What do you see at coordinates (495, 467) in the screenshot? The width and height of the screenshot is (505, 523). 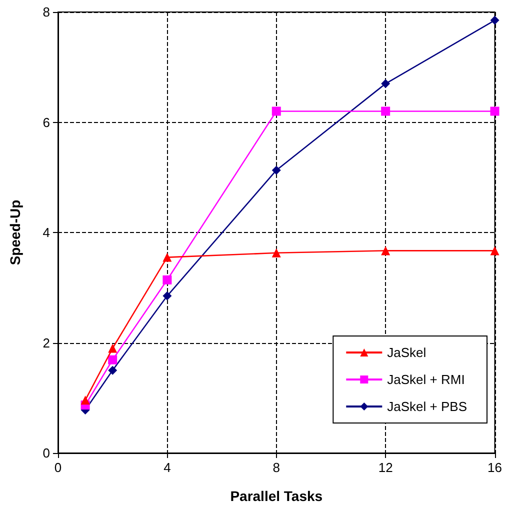 I see `x-tick-label: 16` at bounding box center [495, 467].